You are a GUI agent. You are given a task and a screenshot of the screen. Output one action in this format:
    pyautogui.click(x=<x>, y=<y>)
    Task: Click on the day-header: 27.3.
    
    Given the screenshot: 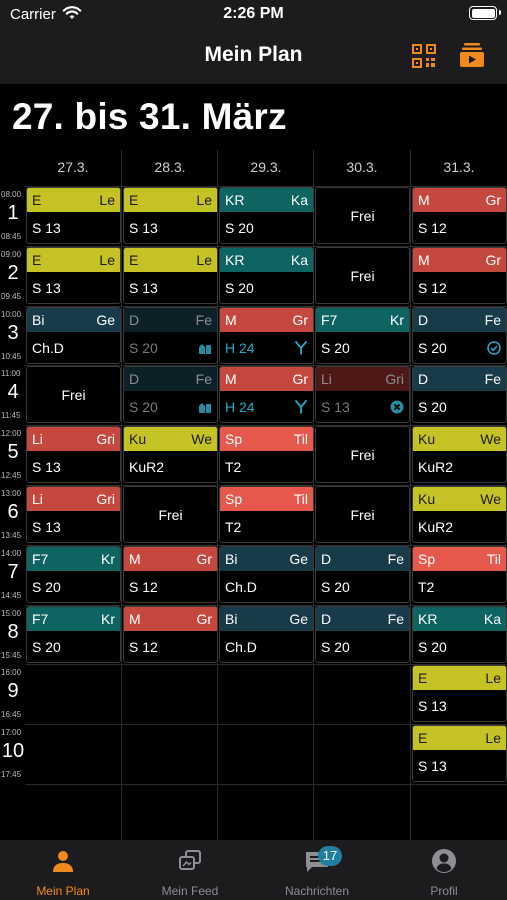 What is the action you would take?
    pyautogui.click(x=73, y=167)
    